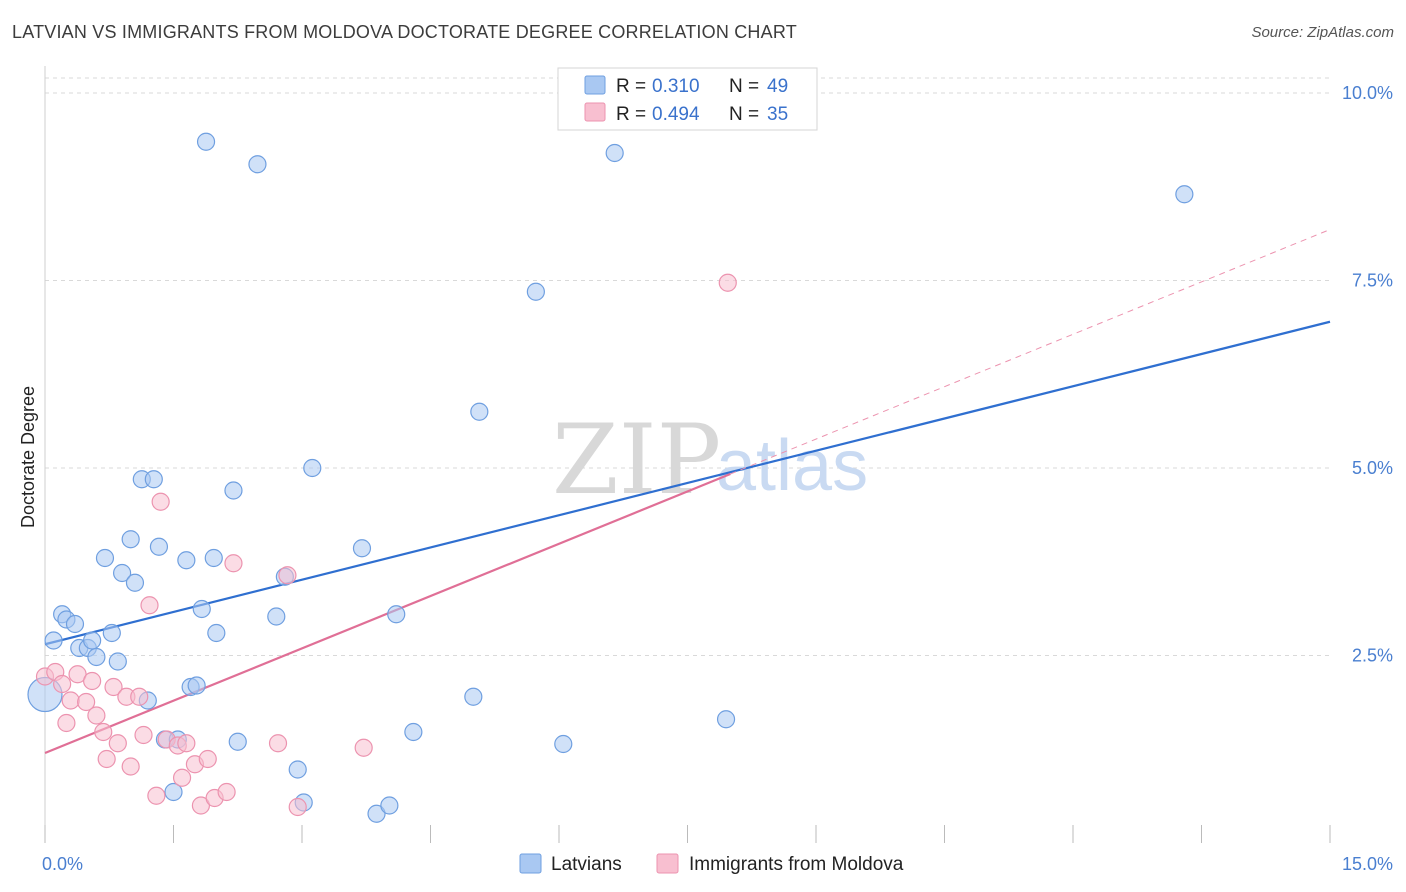  What do you see at coordinates (744, 86) in the screenshot?
I see `legend-top-n-label-latvians: N =` at bounding box center [744, 86].